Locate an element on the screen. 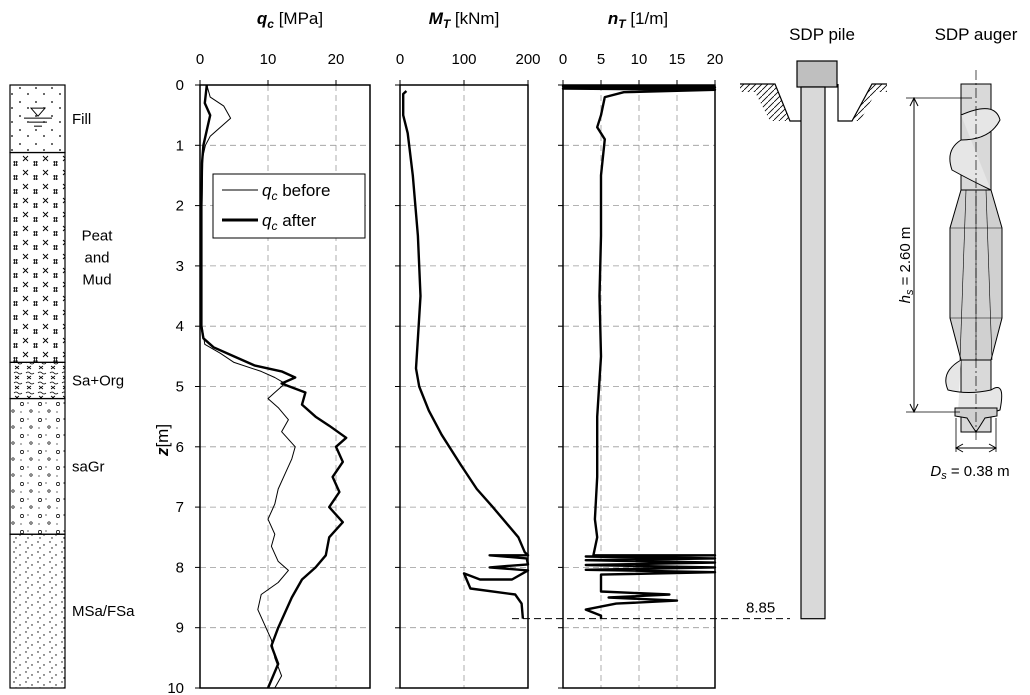 Image resolution: width=1030 pixels, height=695 pixels. sdp-pile-drawing is located at coordinates (813, 340).